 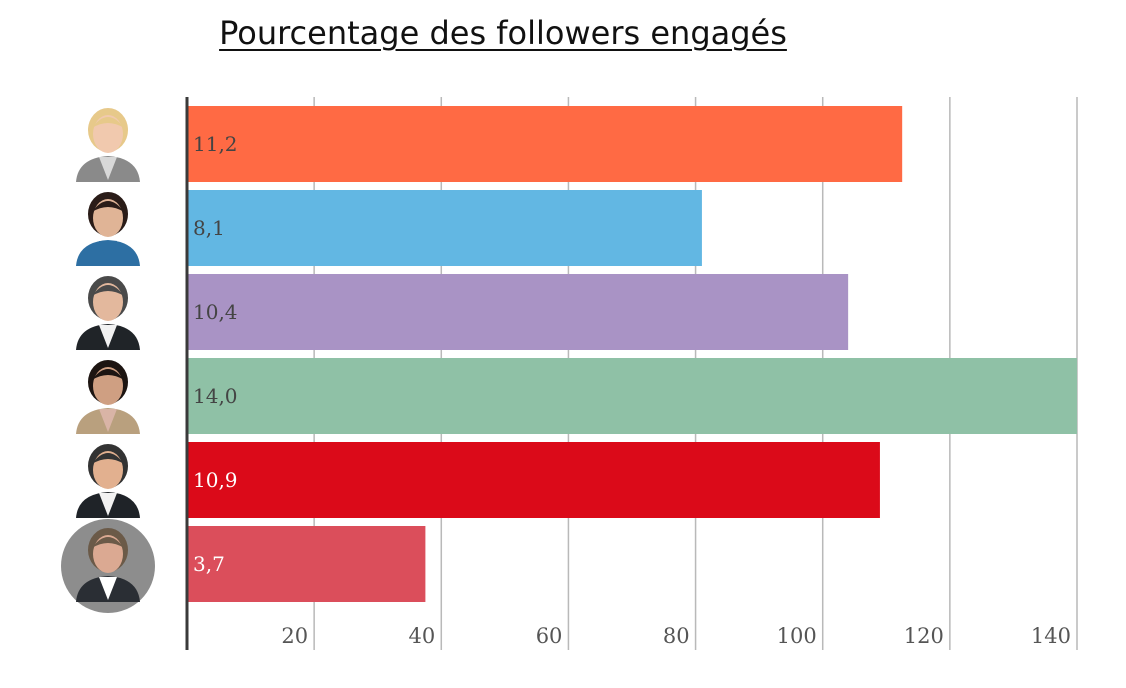 I want to click on avatar-man-glasses-icon, so click(x=108, y=481).